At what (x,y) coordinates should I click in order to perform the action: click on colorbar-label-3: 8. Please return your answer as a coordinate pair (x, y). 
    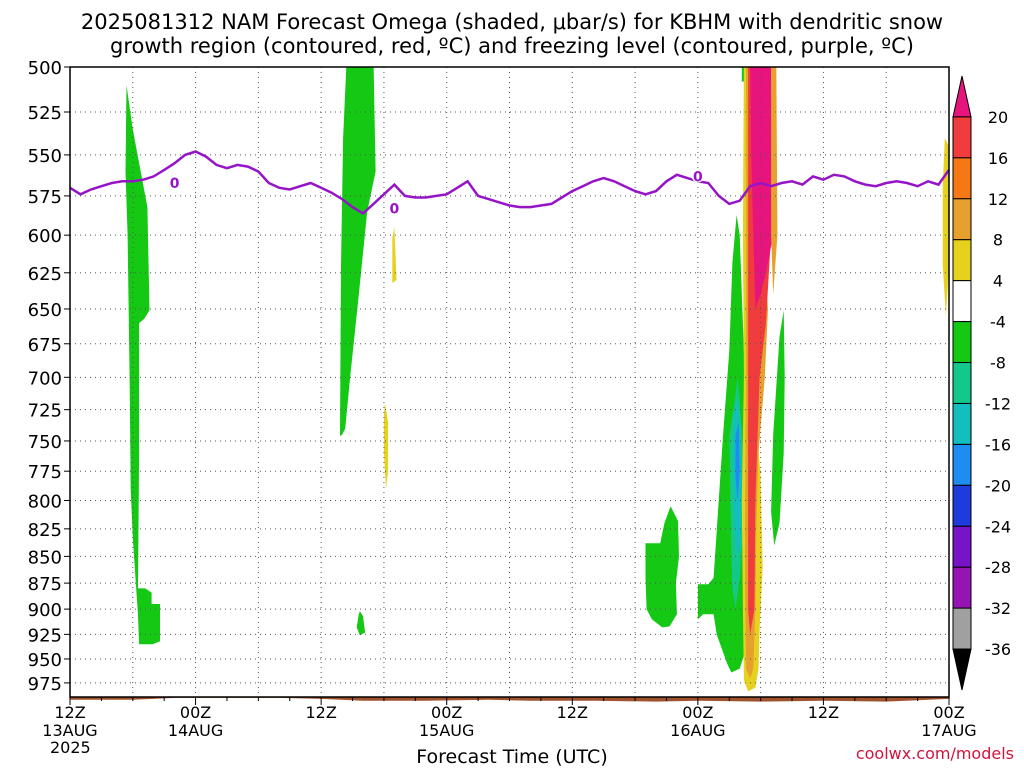
    Looking at the image, I should click on (998, 240).